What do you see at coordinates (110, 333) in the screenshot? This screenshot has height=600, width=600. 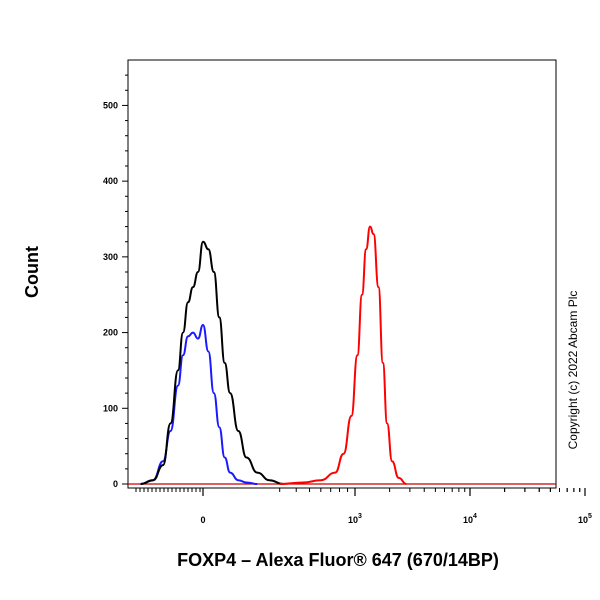 I see `y-tick-label: 200` at bounding box center [110, 333].